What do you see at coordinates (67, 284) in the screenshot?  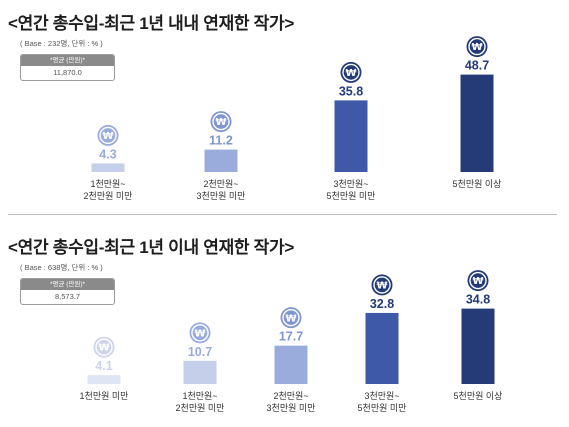 I see `panel-2-average-label: *평균 (만원)*` at bounding box center [67, 284].